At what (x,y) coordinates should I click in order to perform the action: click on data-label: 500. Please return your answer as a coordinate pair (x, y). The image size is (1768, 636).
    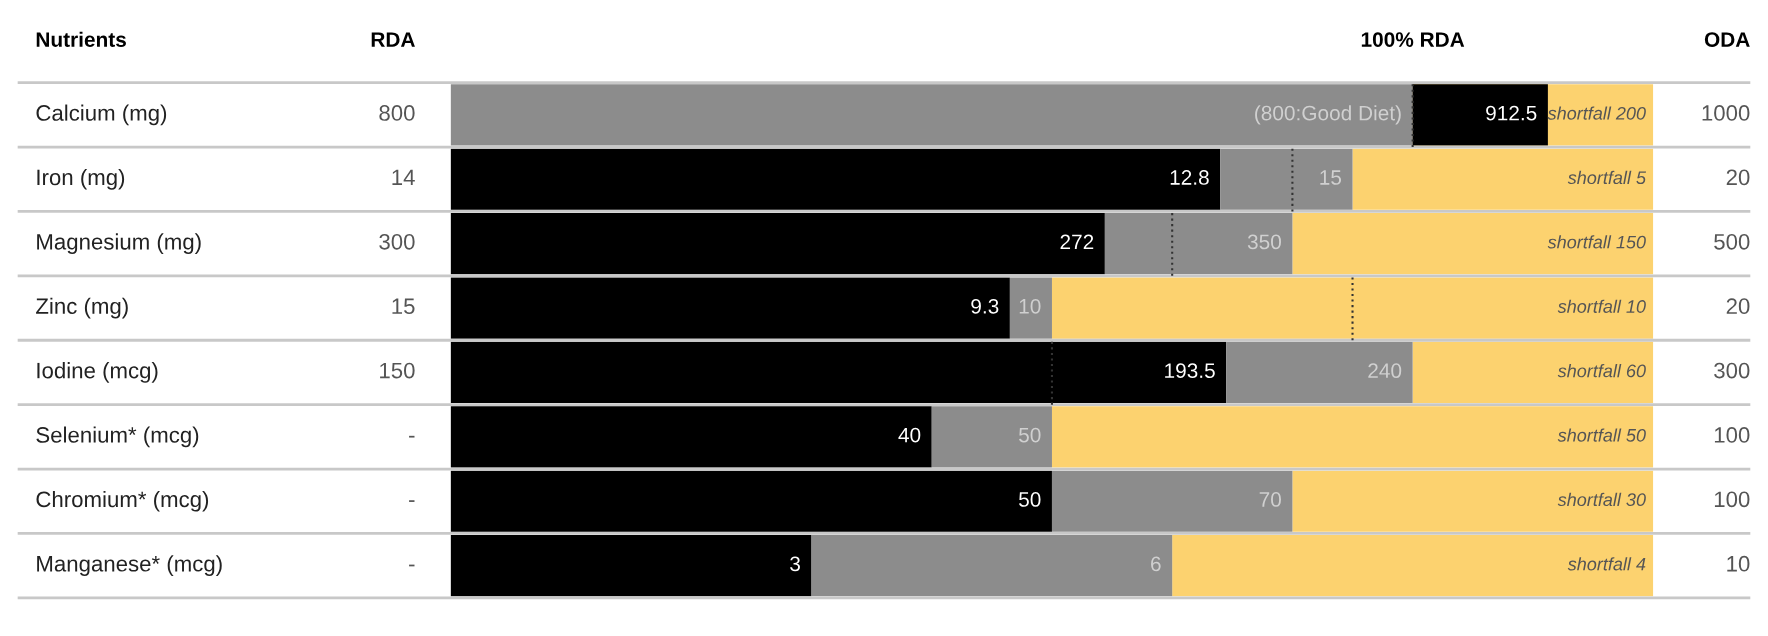
    Looking at the image, I should click on (1732, 241).